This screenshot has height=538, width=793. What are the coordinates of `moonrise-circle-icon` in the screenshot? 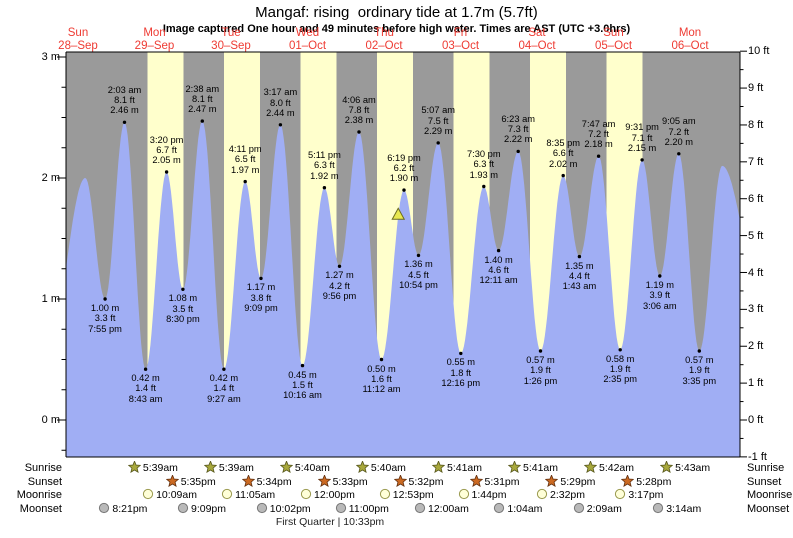 It's located at (148, 496).